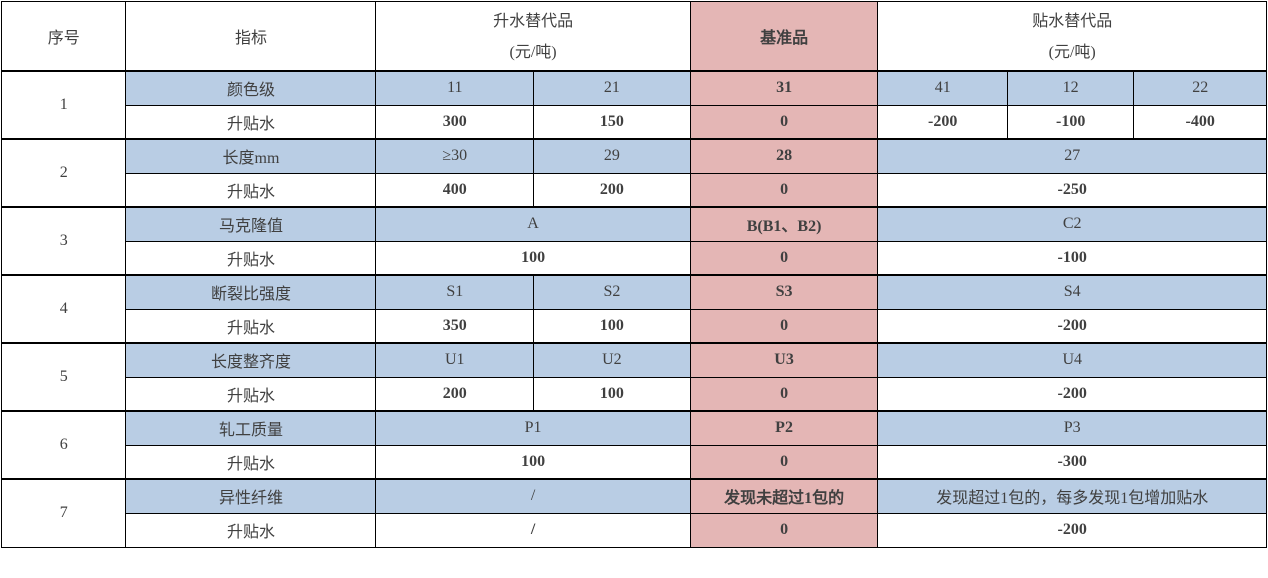 This screenshot has width=1268, height=578. What do you see at coordinates (455, 122) in the screenshot?
I see `premium-value-cell: 300` at bounding box center [455, 122].